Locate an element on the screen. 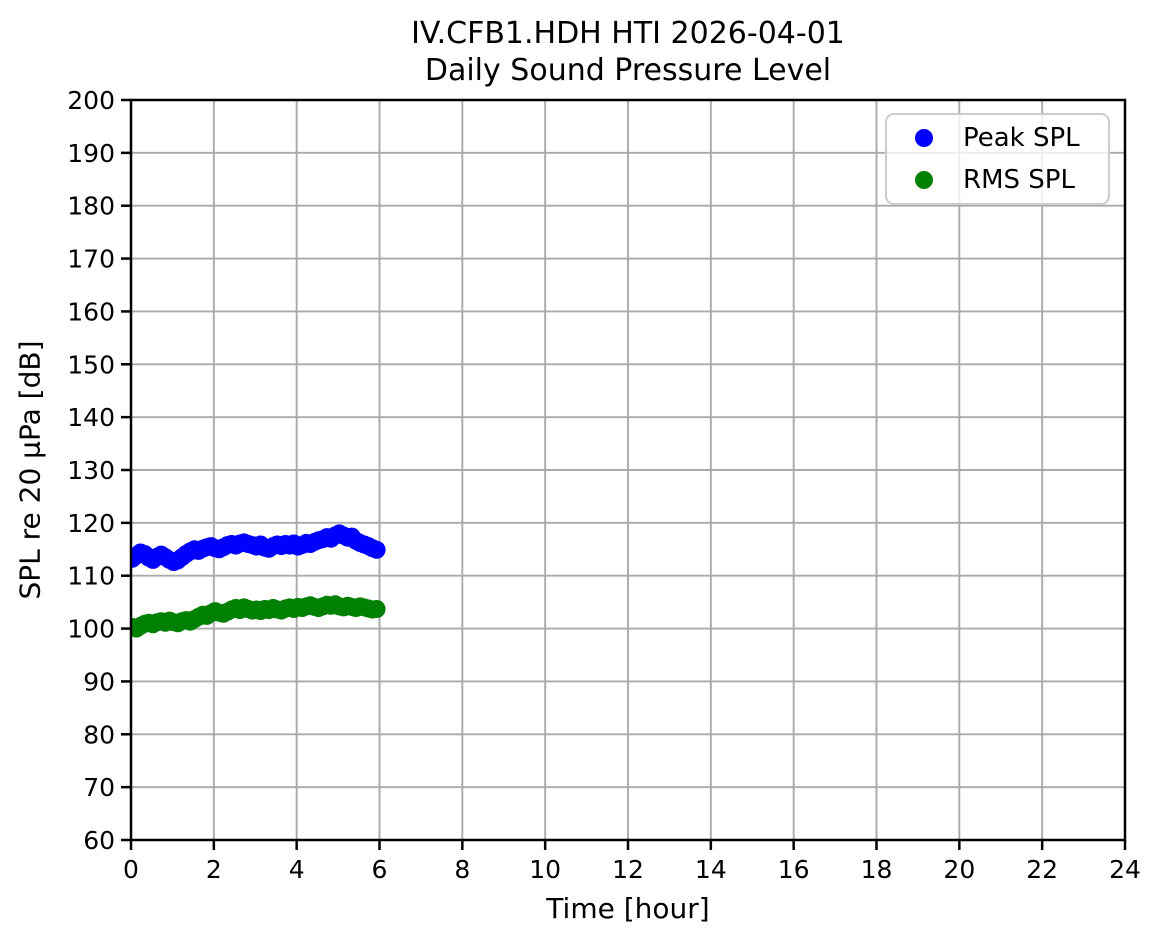  x-tick-label: 22 is located at coordinates (1042, 869).